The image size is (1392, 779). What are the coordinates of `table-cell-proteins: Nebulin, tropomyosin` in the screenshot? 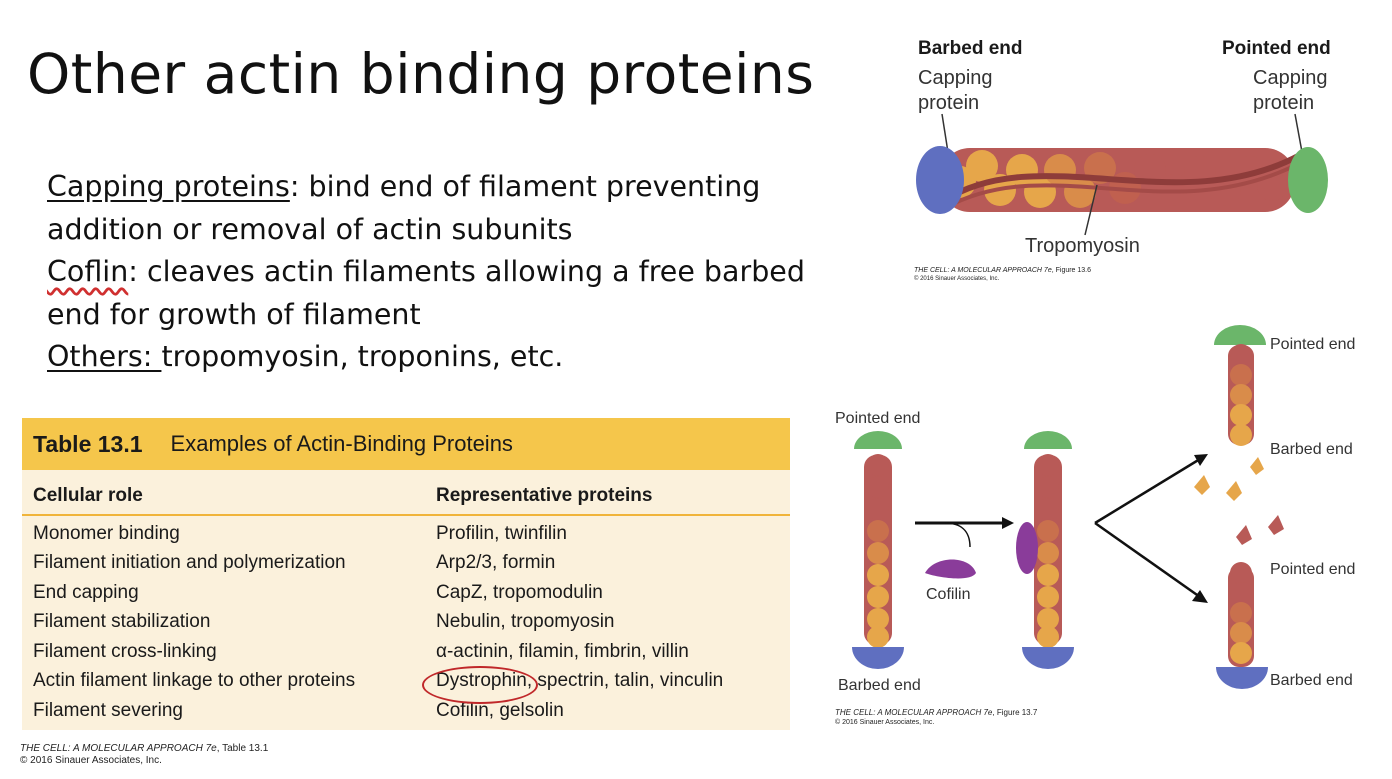 It's located at (525, 621).